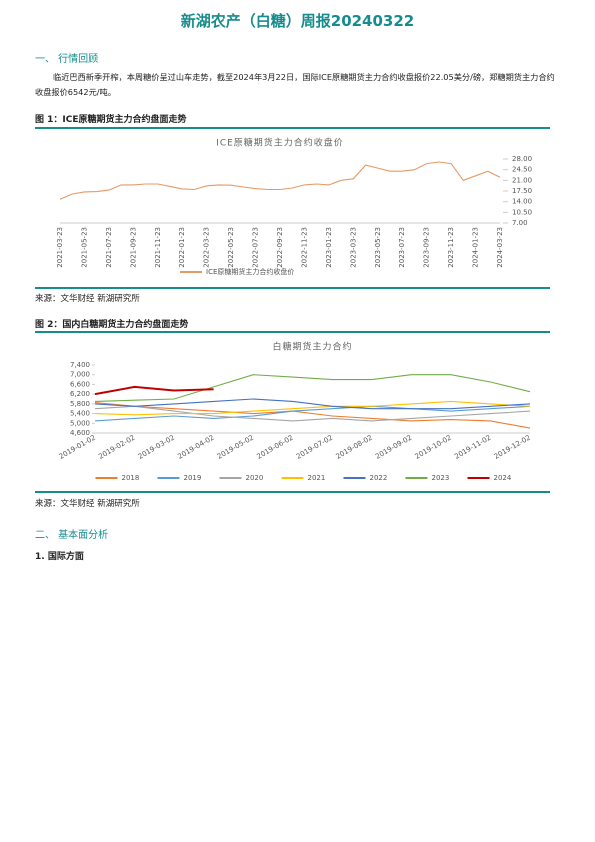 This screenshot has width=595, height=842. What do you see at coordinates (133, 247) in the screenshot?
I see `x-tick-label: 2021-09-23` at bounding box center [133, 247].